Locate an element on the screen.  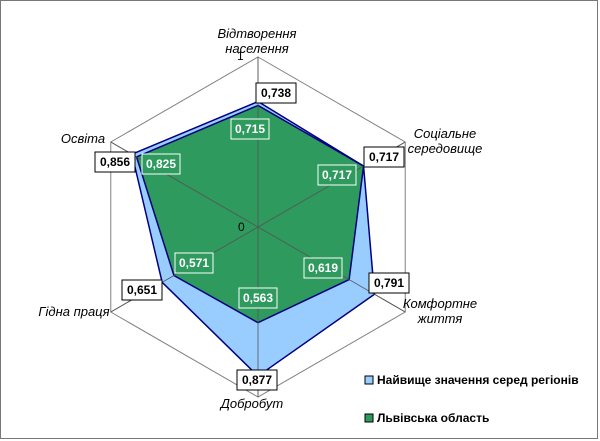
data-label-max: 0,717 is located at coordinates (384, 157).